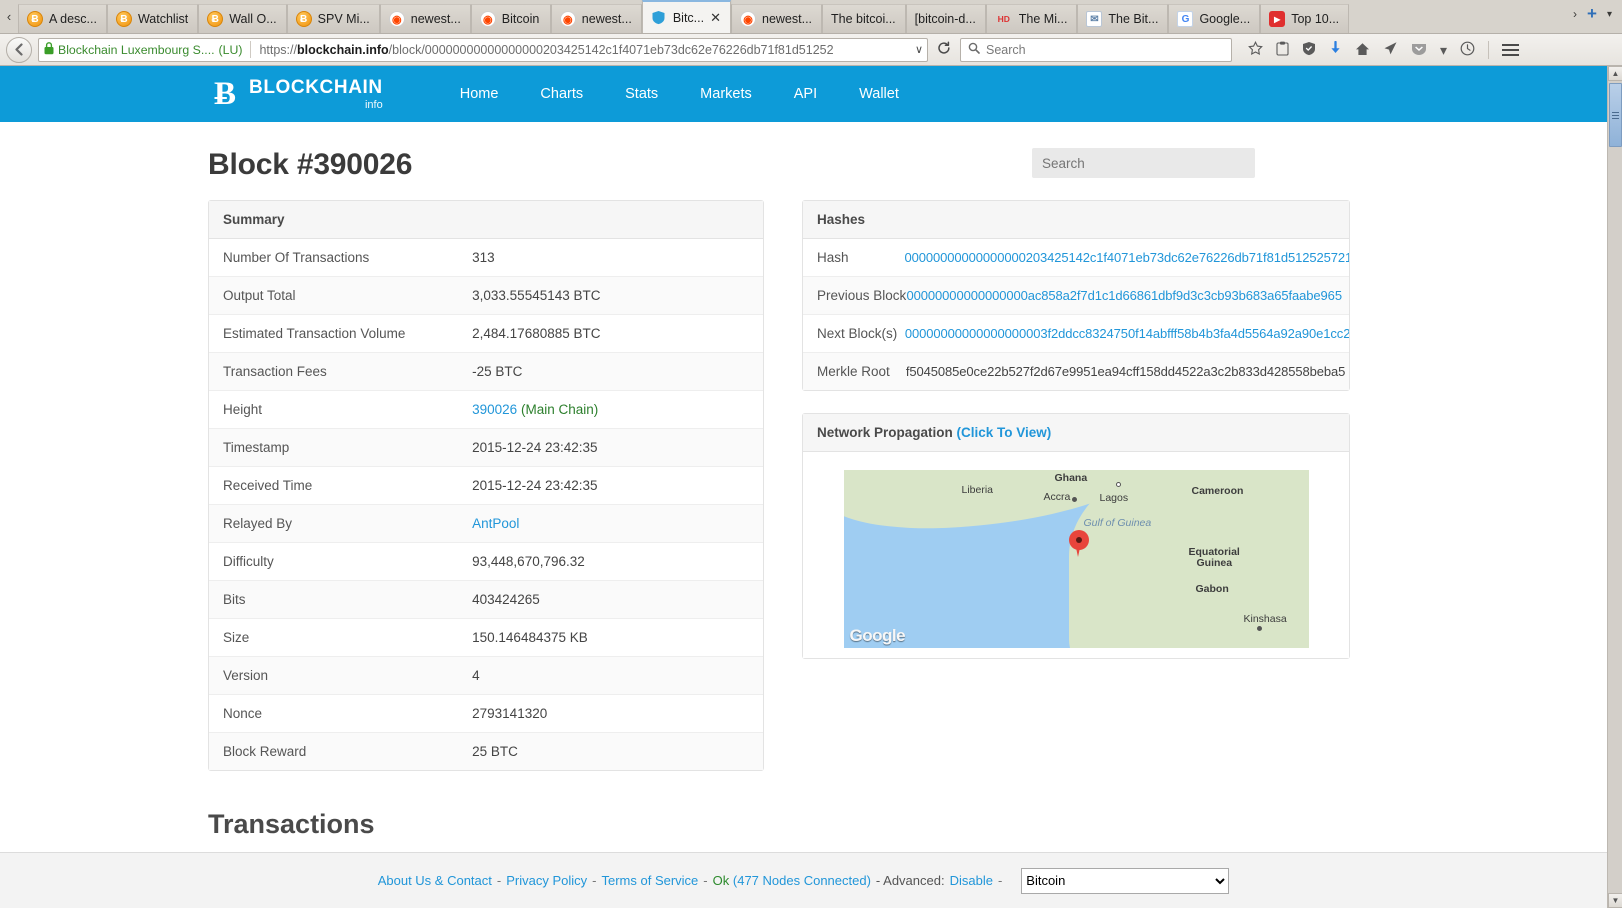  What do you see at coordinates (594, 880) in the screenshot?
I see `footer-sep-2: -` at bounding box center [594, 880].